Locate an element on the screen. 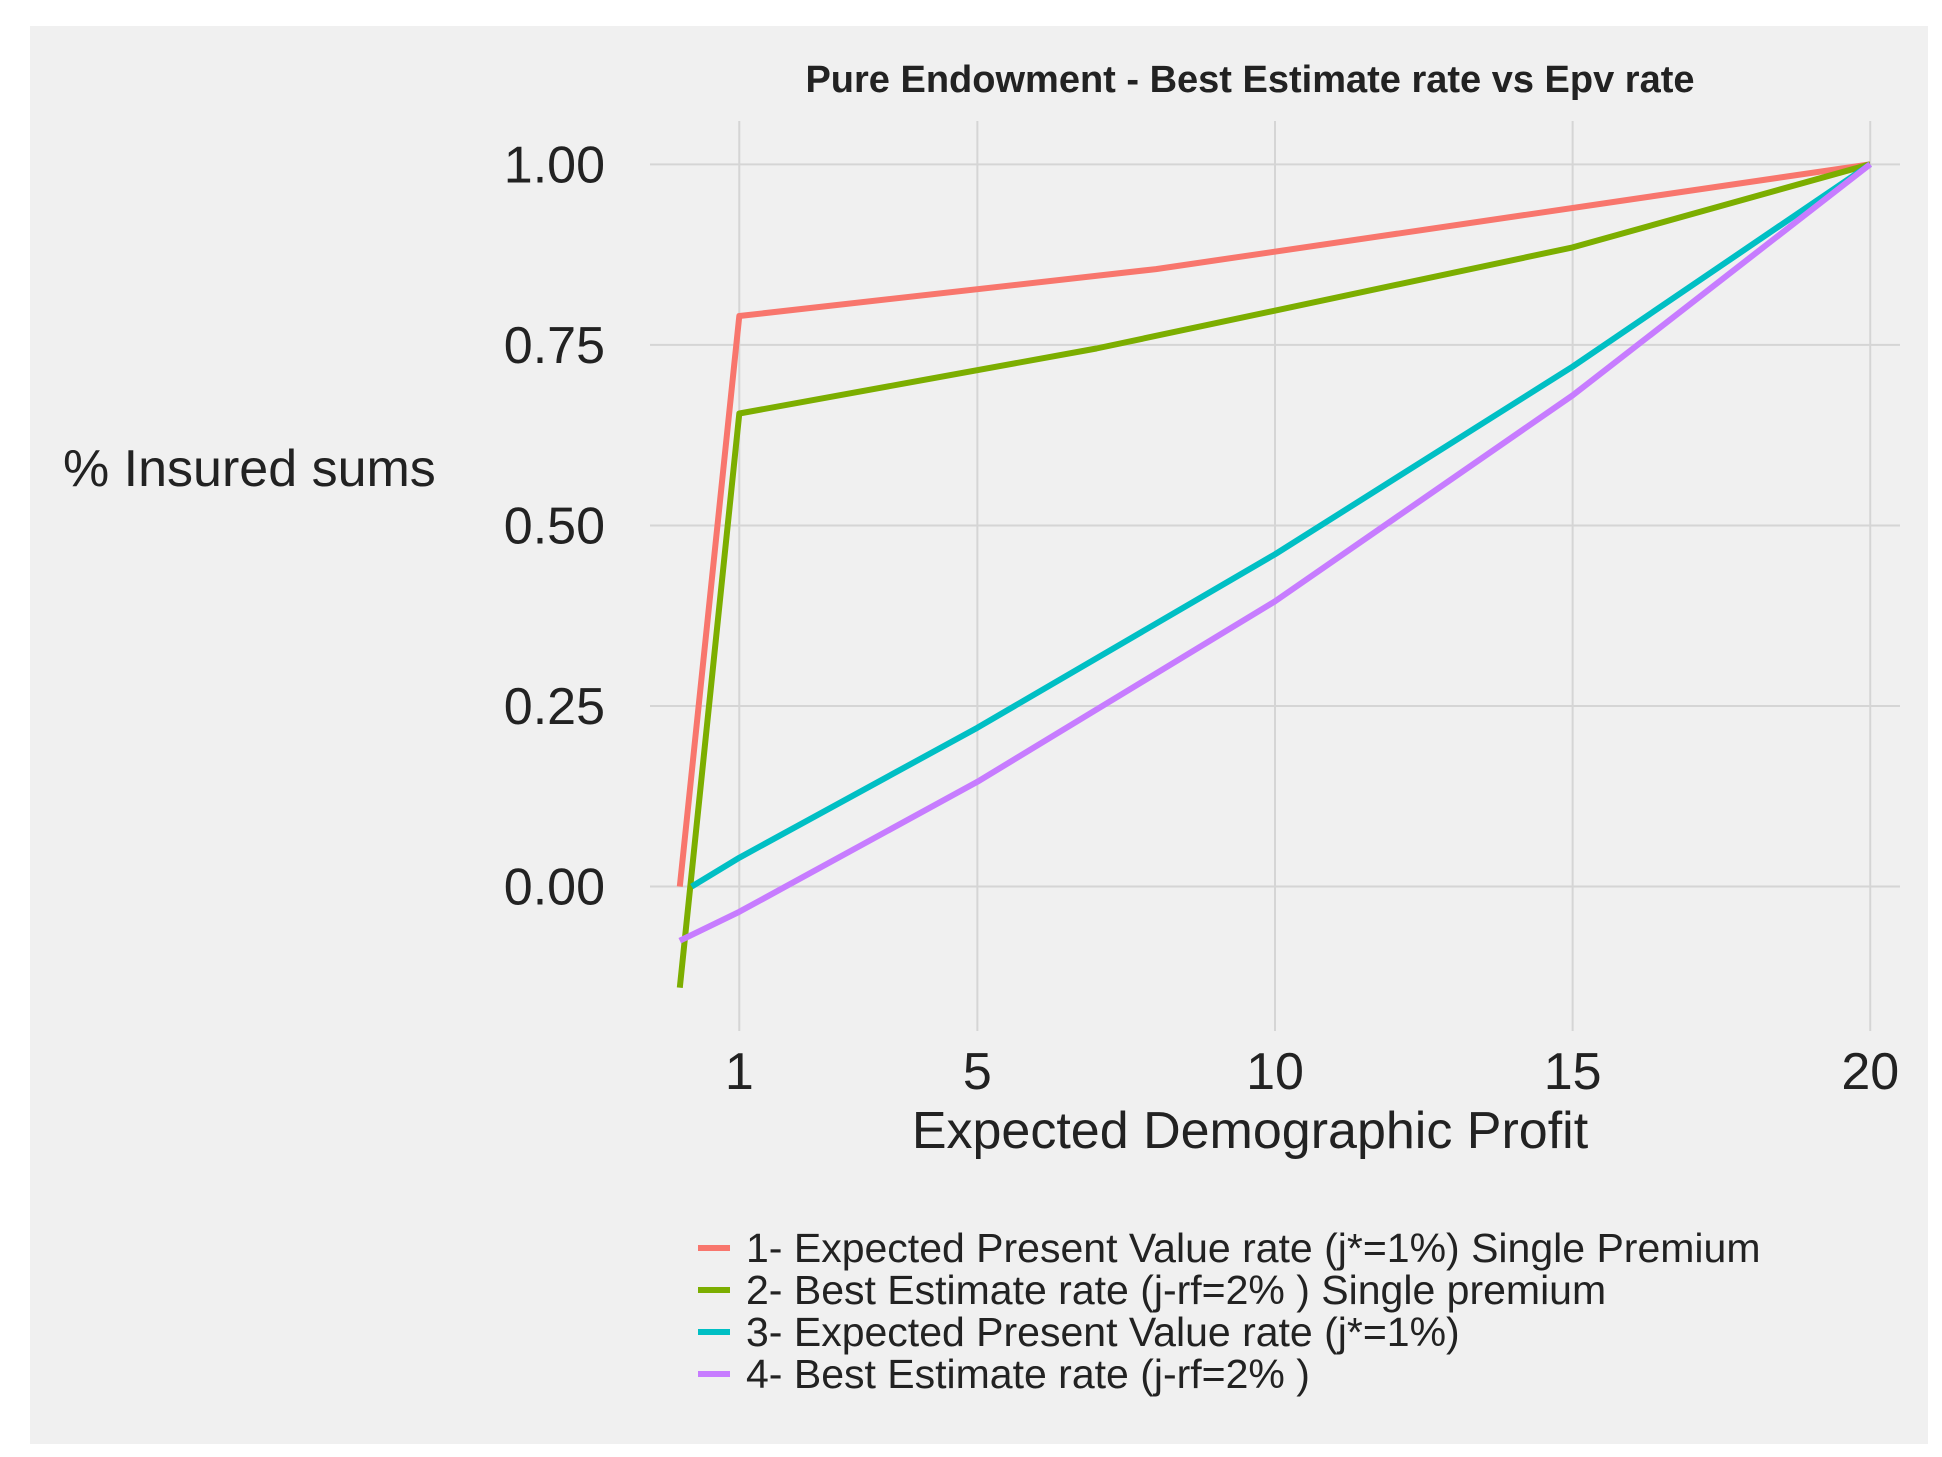 The width and height of the screenshot is (1942, 1457). y-axis-title: % Insured sums is located at coordinates (249, 469).